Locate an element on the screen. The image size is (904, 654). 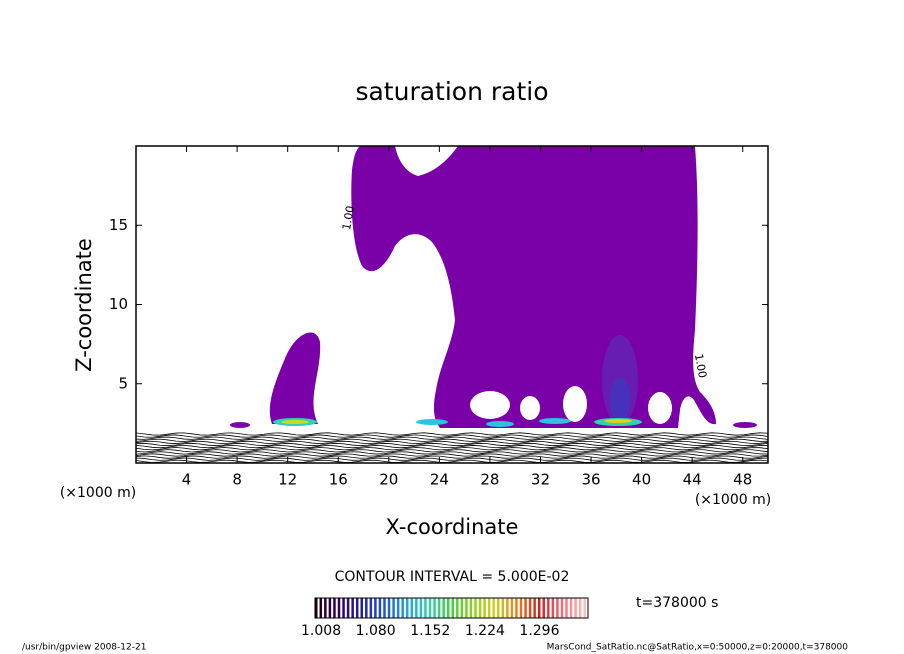
y-unit: (×1000 m) is located at coordinates (98, 493).